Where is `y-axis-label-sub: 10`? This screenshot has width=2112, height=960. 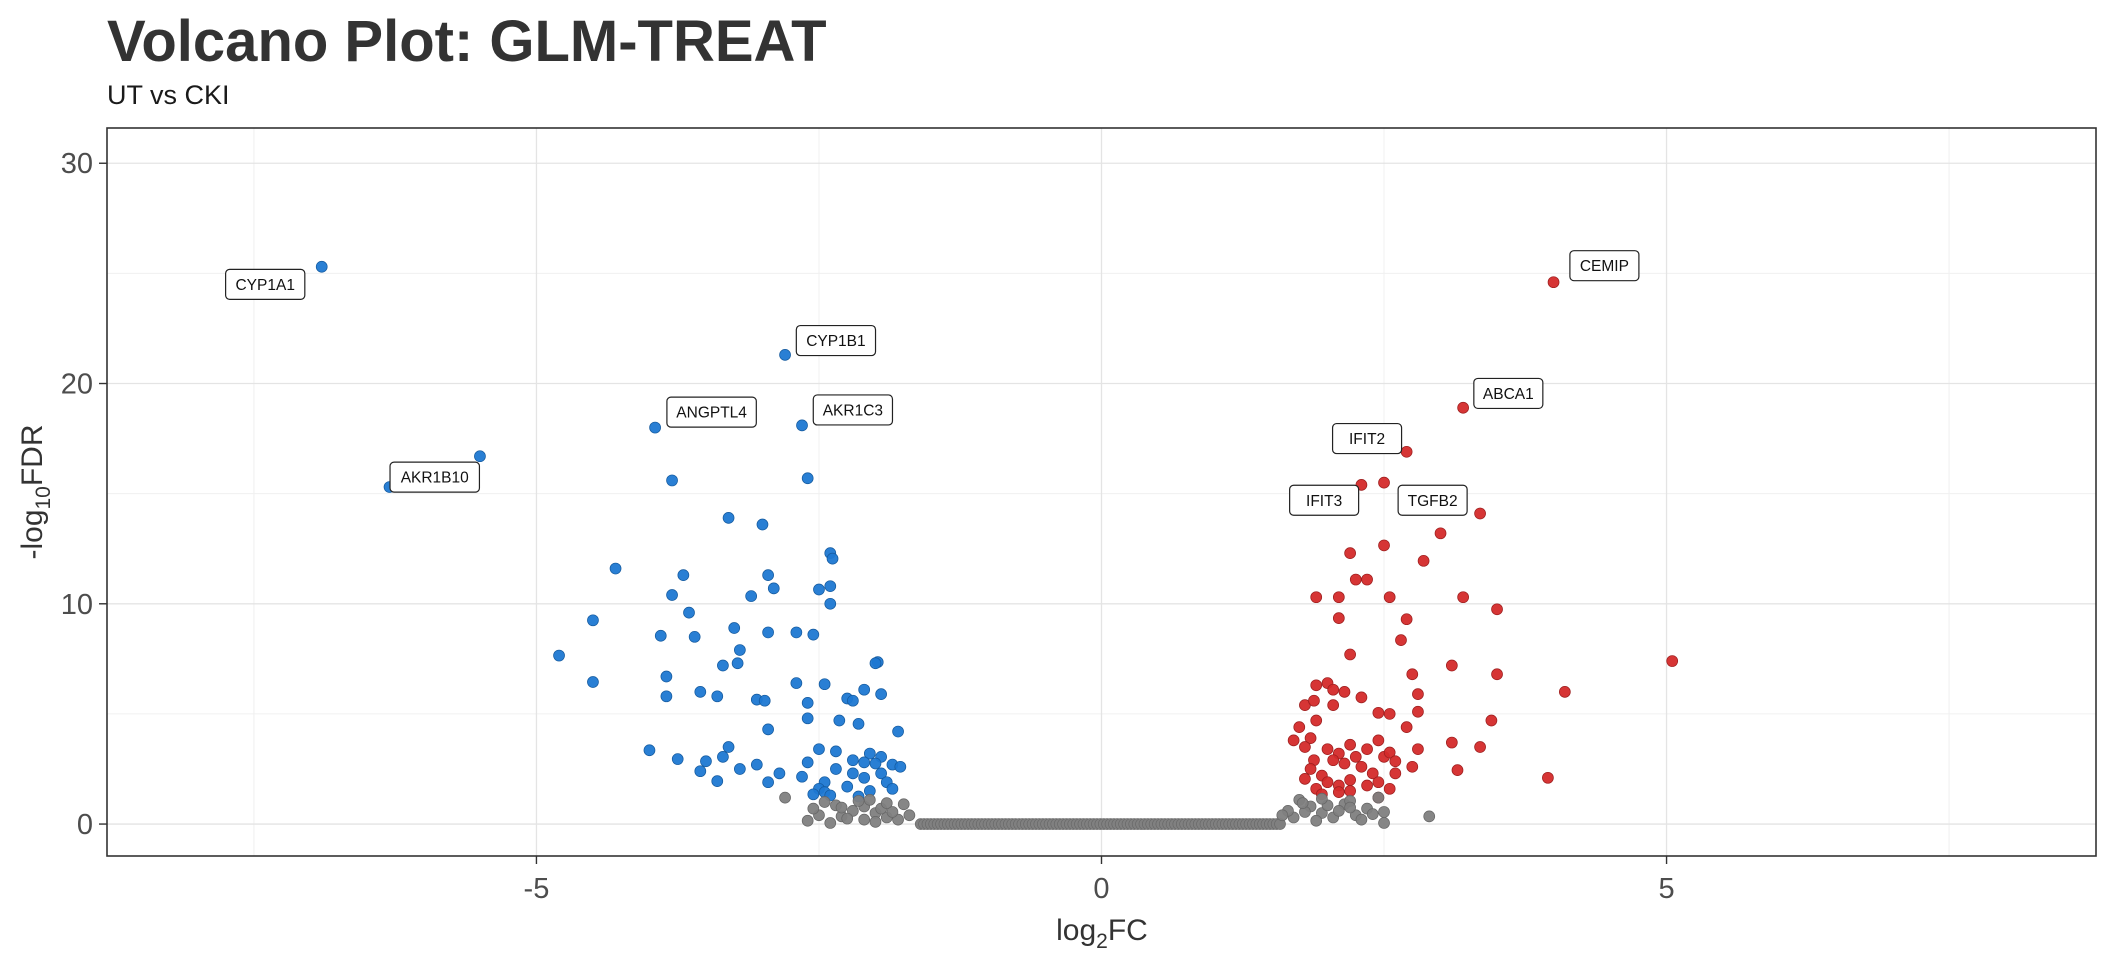
y-axis-label-sub: 10 is located at coordinates (43, 497).